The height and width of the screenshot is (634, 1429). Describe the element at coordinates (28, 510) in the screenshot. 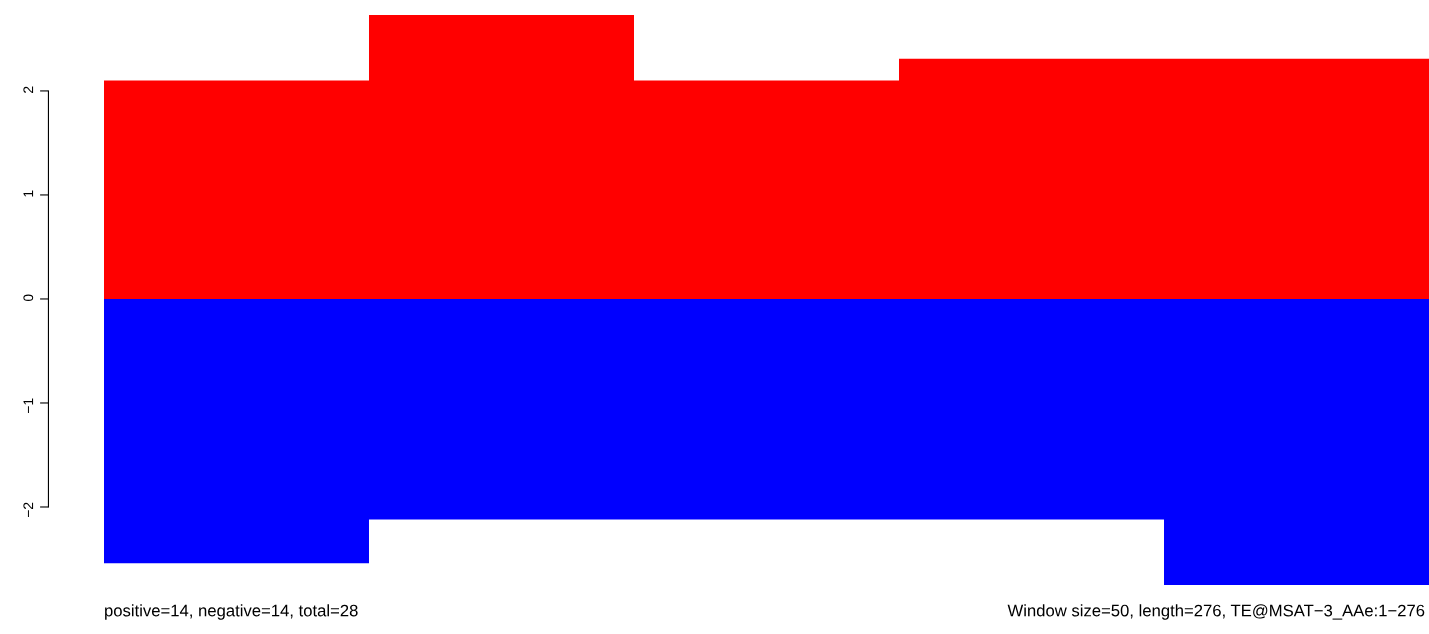

I see `y-tick-label: −2` at that location.